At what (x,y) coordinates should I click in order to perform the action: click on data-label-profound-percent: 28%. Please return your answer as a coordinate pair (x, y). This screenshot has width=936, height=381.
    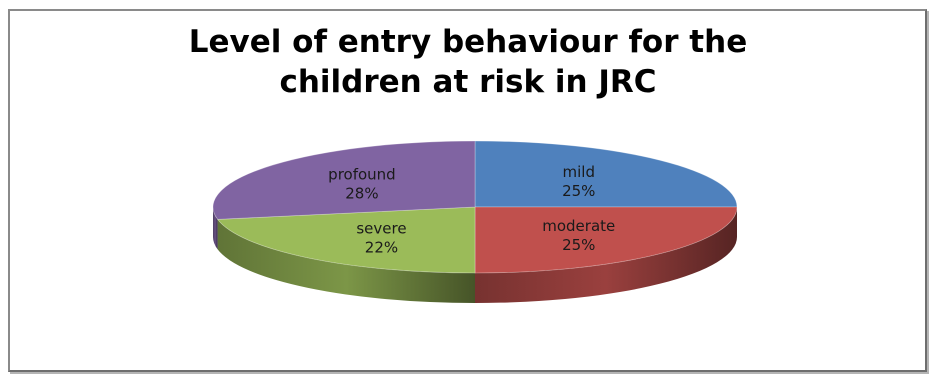
    Looking at the image, I should click on (361, 194).